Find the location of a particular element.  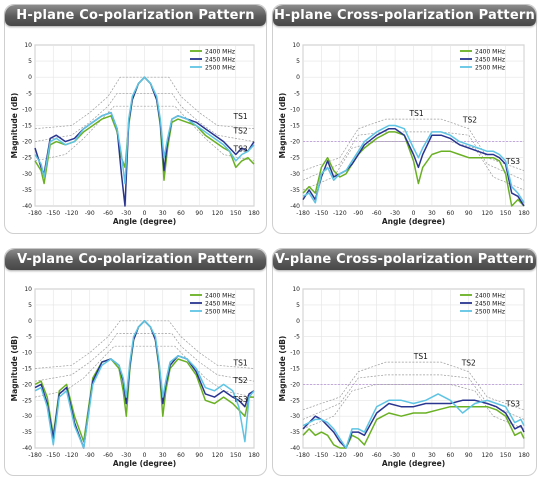

chart-title: V-plane Cross-polarization Pattern is located at coordinates (404, 259).